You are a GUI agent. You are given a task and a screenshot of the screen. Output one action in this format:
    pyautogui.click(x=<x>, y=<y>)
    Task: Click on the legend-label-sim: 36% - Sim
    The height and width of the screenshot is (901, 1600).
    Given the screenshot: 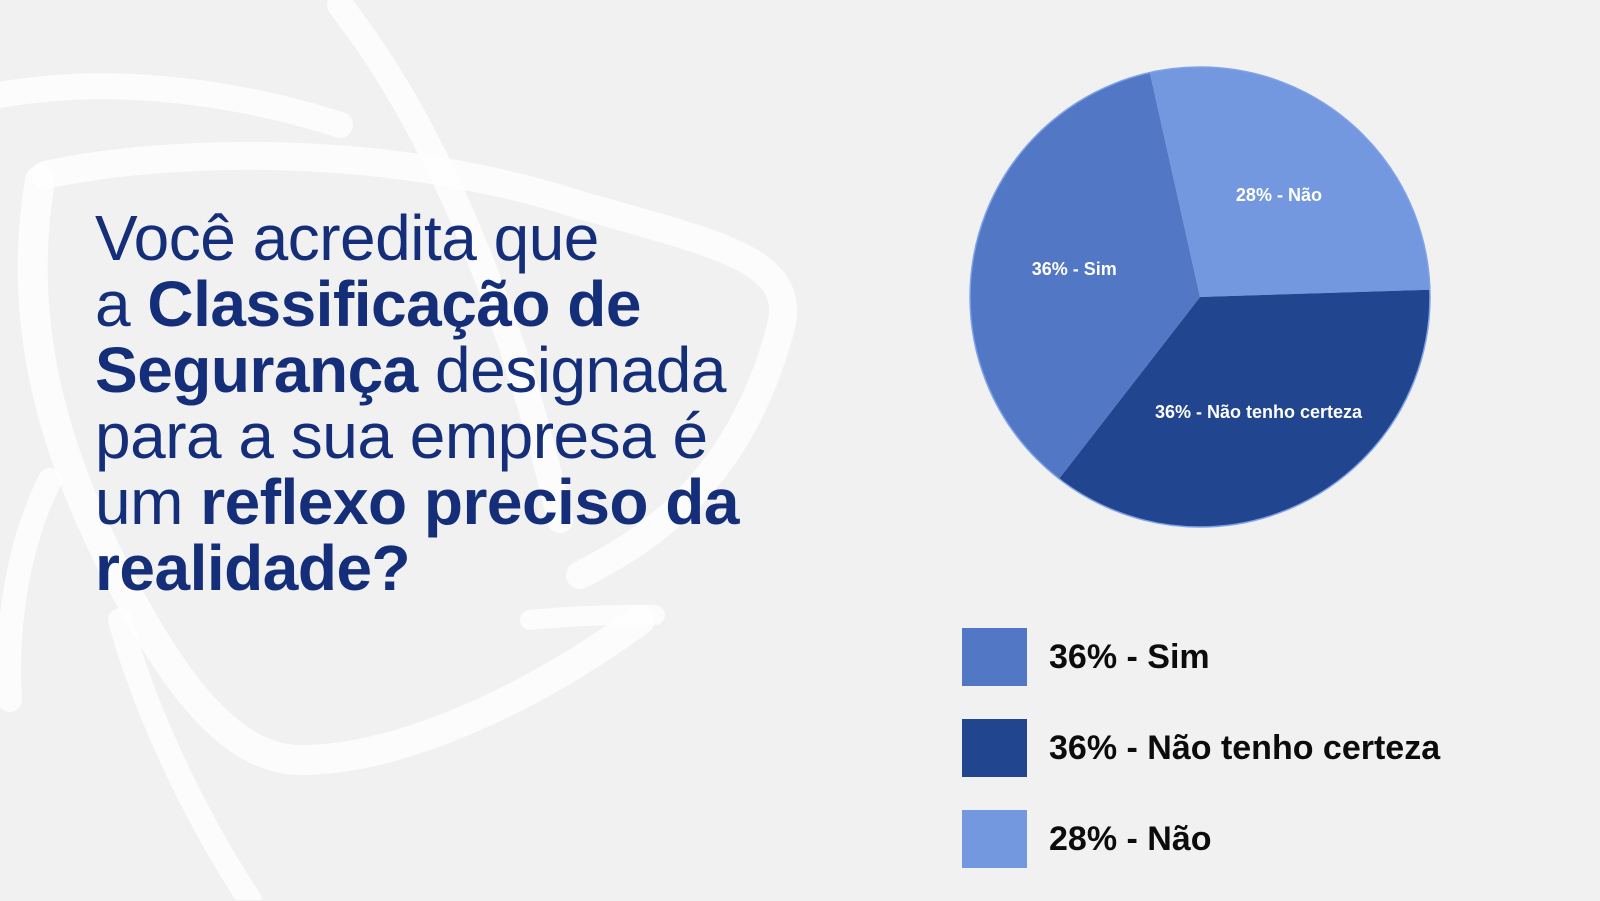 What is the action you would take?
    pyautogui.click(x=1129, y=656)
    